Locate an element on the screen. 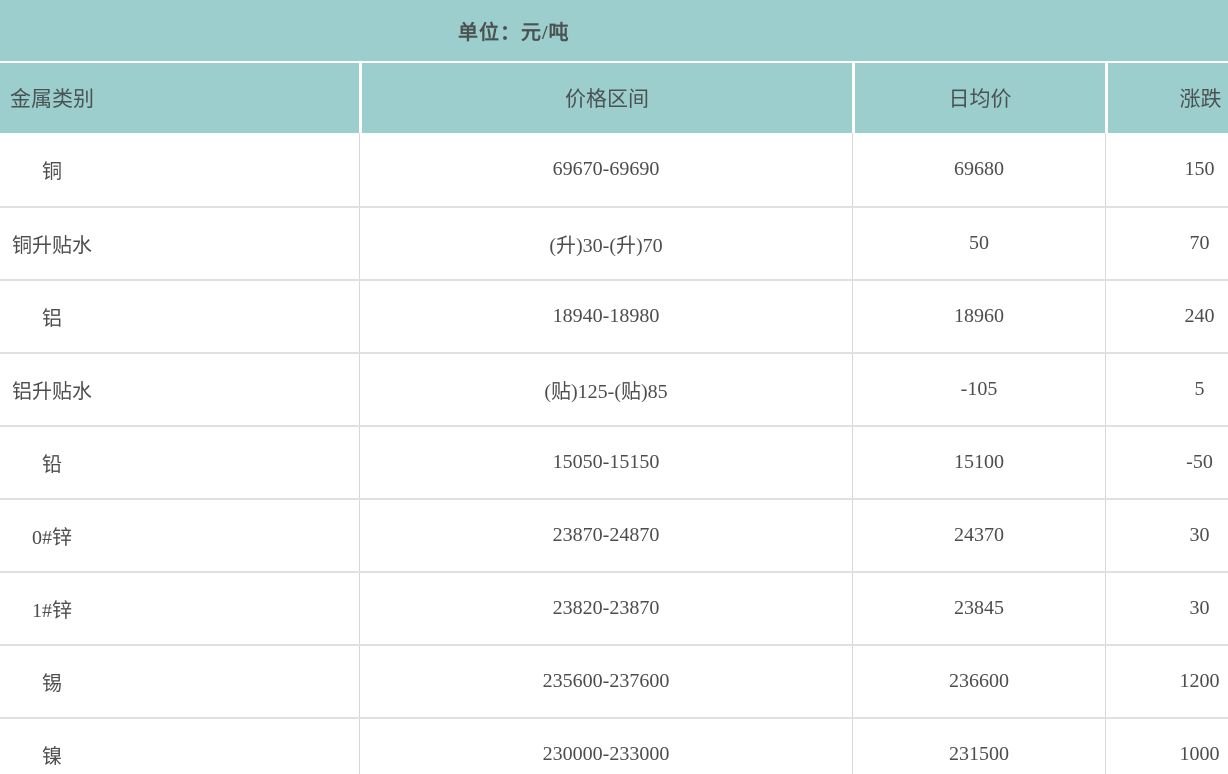 This screenshot has height=774, width=1228. metal-cell: 铜升贴水 is located at coordinates (179, 243).